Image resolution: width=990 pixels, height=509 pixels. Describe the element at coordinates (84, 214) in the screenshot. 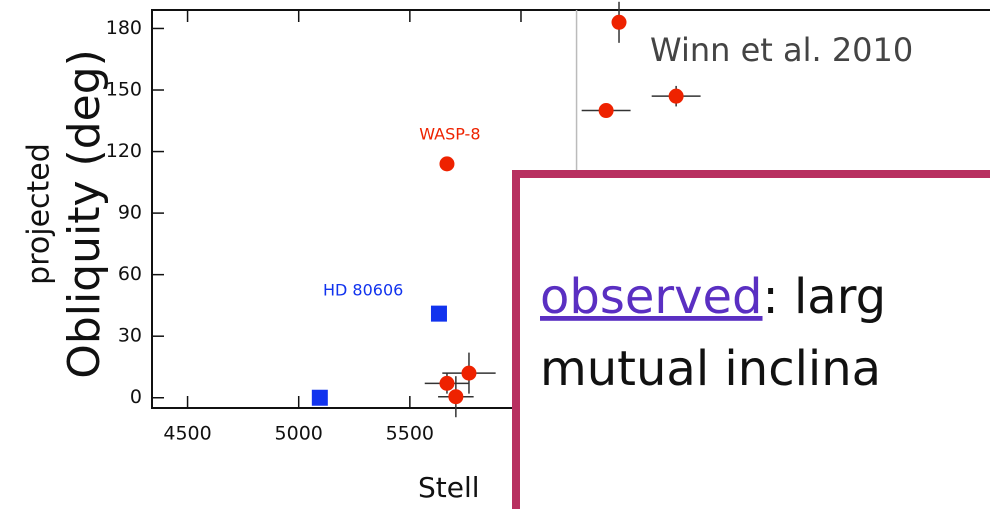

I see `y-label: Obliquity (deg)` at that location.